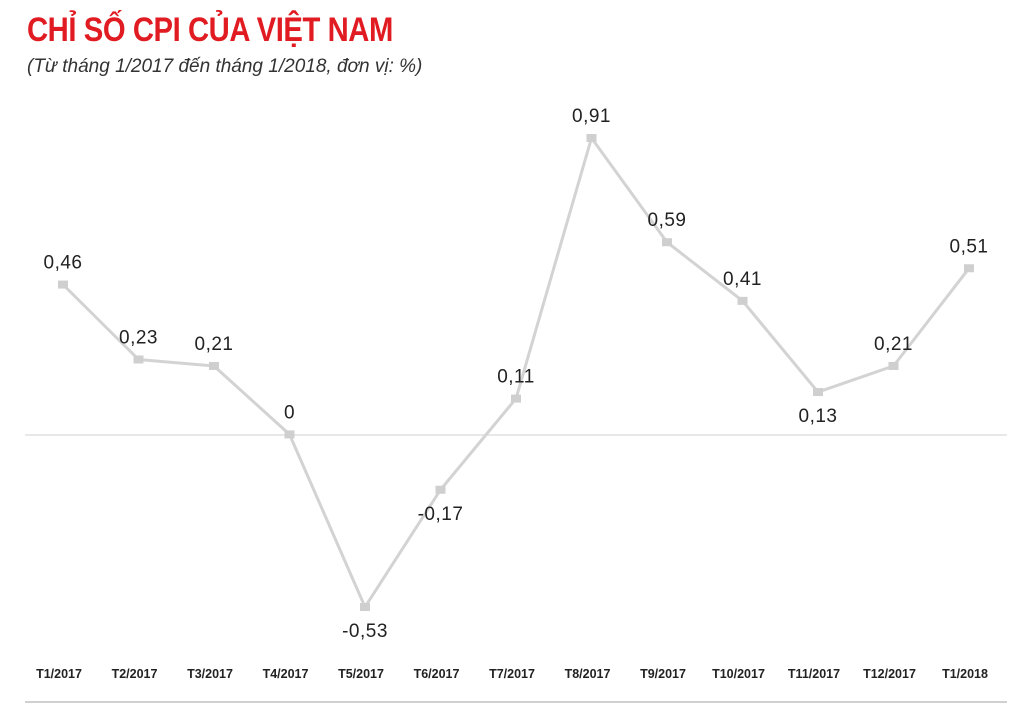  Describe the element at coordinates (663, 674) in the screenshot. I see `x-tick-label: T9/2017` at that location.